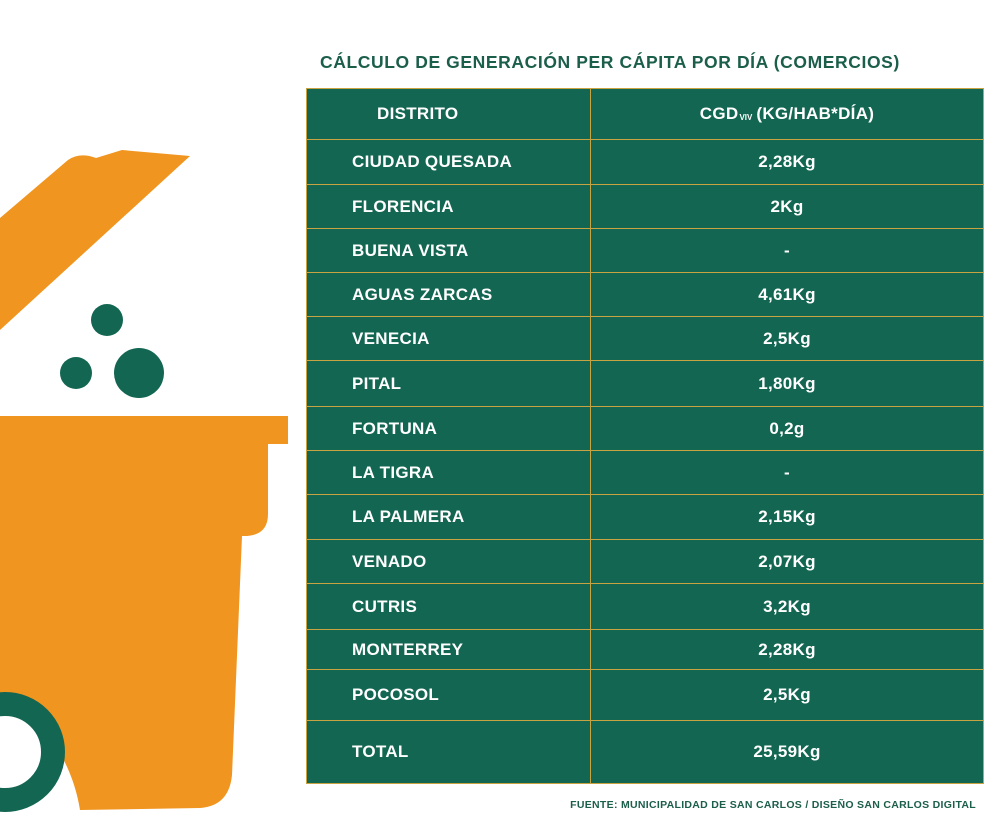  I want to click on district-cell: BUENA VISTA, so click(449, 250).